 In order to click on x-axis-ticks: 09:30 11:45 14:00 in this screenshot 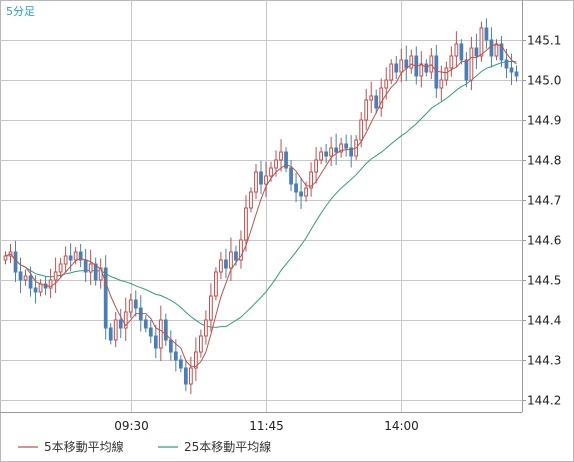, I will do `click(266, 426)`.